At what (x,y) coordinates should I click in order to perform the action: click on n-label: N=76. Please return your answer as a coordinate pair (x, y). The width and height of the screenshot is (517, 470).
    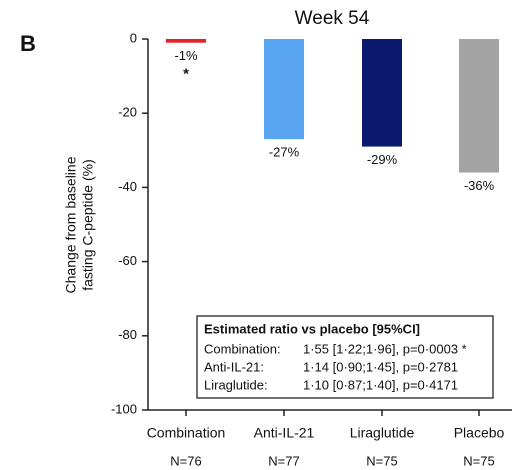
    Looking at the image, I should click on (185, 460).